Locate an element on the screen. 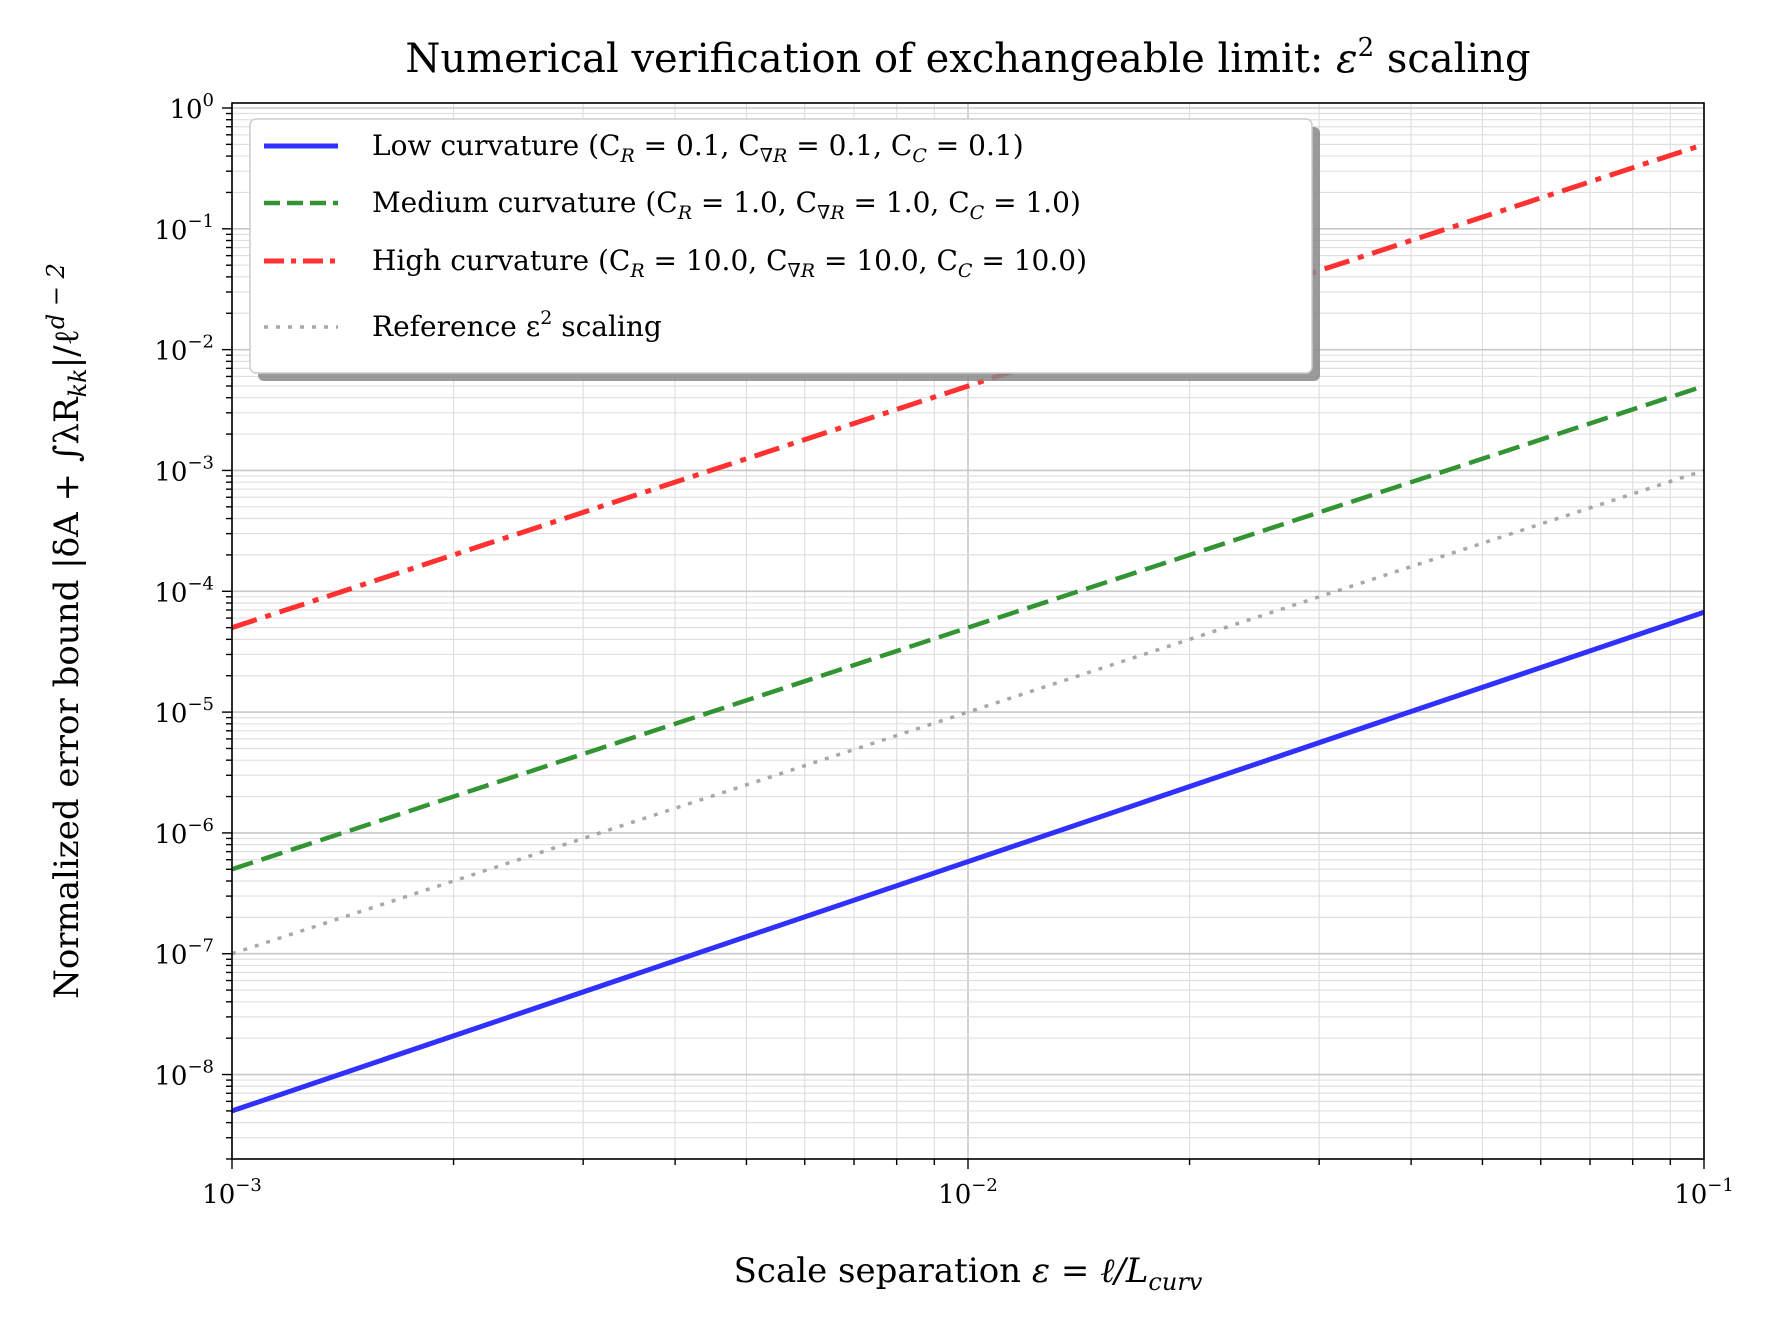  y-tick-label: 10⁻² is located at coordinates (184, 349).